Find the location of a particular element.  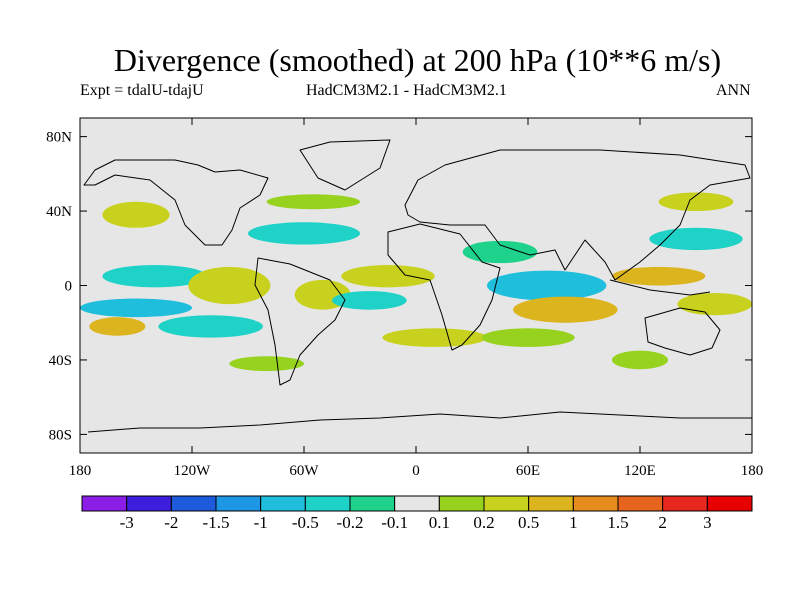

y-tick-label: 40S is located at coordinates (60, 361).